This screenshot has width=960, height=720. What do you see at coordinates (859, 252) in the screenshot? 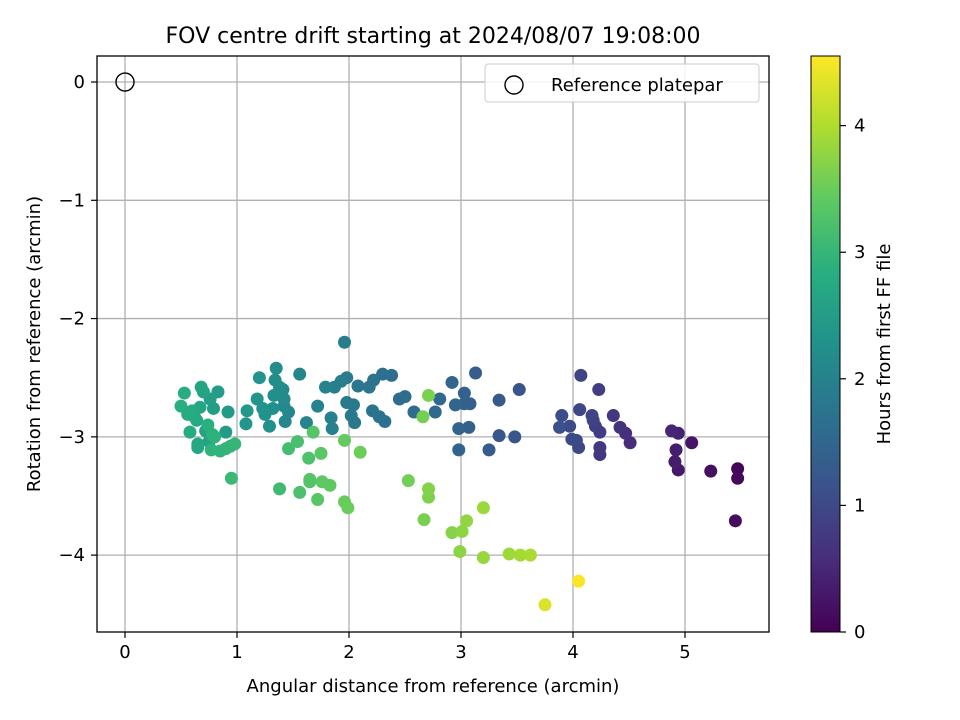
I see `colorbar-tick-label: 3` at bounding box center [859, 252].